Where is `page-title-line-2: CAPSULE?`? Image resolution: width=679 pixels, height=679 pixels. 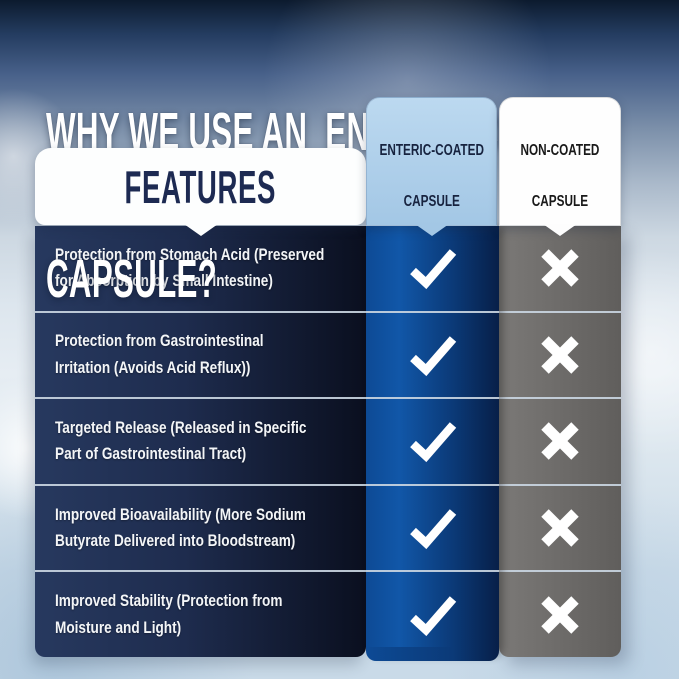 page-title-line-2: CAPSULE? is located at coordinates (132, 279).